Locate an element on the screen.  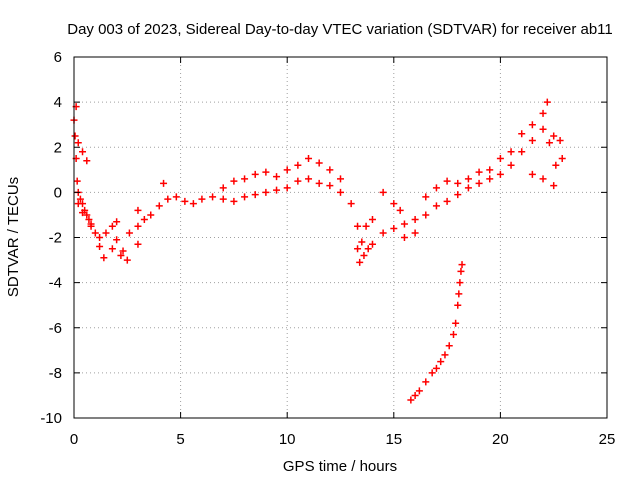
y-tick-label: -4 is located at coordinates (55, 283).